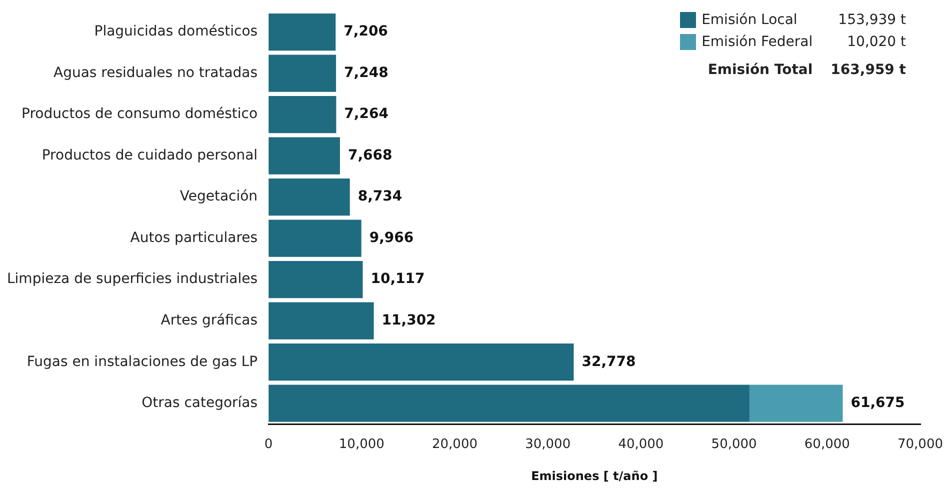 The width and height of the screenshot is (946, 488). Describe the element at coordinates (391, 238) in the screenshot. I see `total-label: 9,966` at that location.